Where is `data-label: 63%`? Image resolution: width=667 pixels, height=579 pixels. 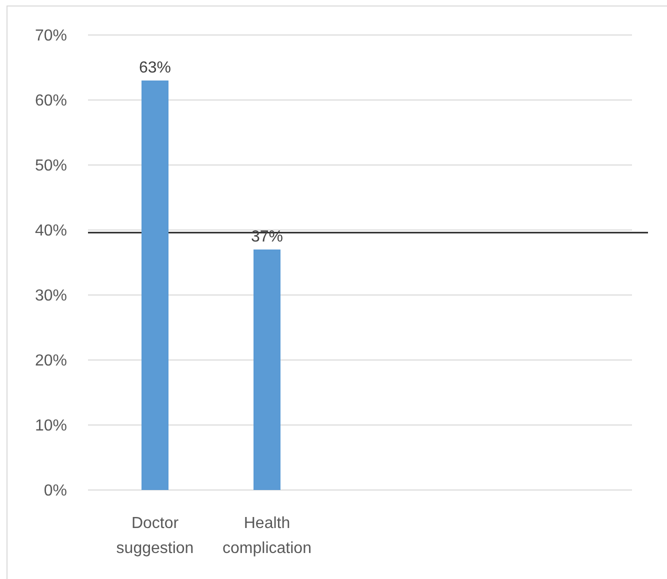
data-label: 63% is located at coordinates (155, 68).